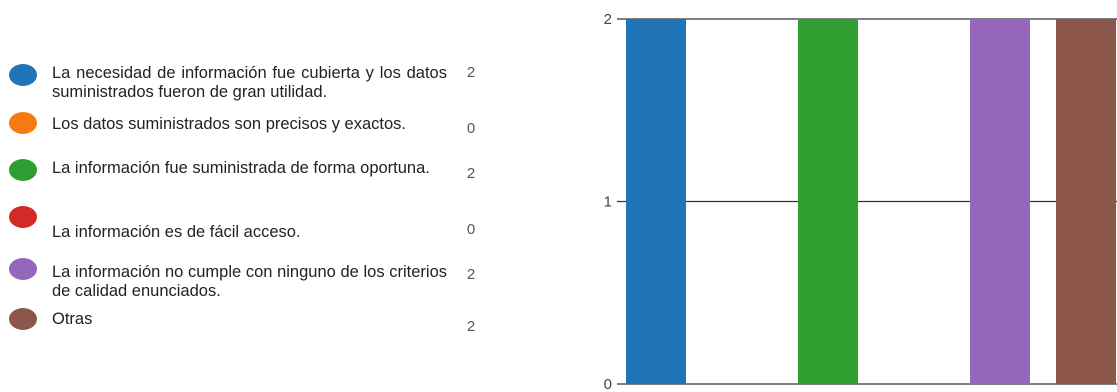 Image resolution: width=1117 pixels, height=392 pixels. I want to click on legend-swatch-green, so click(23, 170).